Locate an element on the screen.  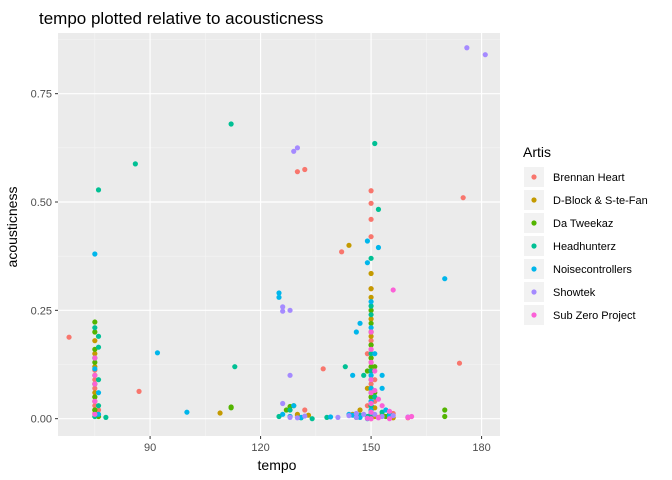
legend-item-brennan-heart: Brennan Heart is located at coordinates (574, 177).